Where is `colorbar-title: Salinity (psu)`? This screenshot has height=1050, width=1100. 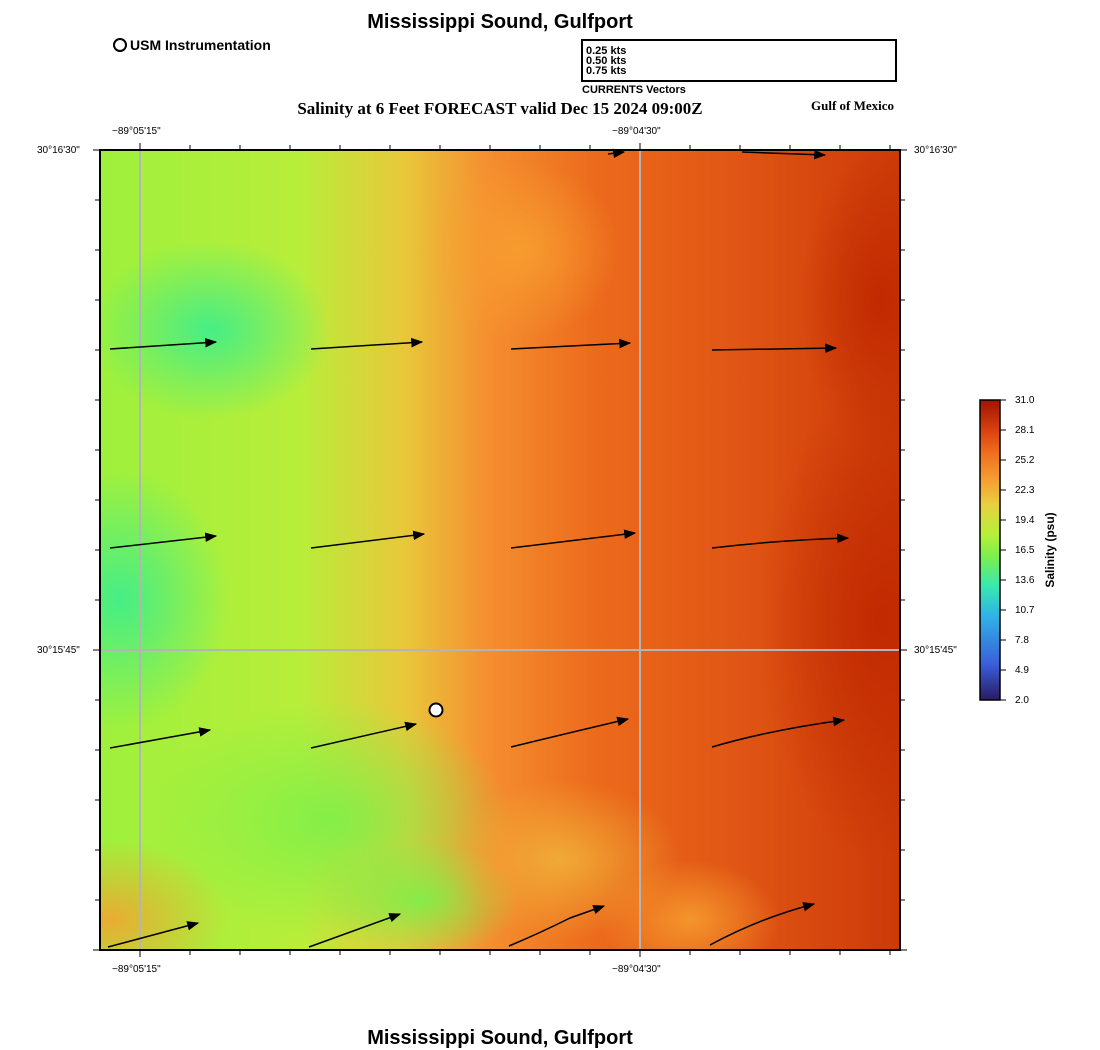
colorbar-title: Salinity (psu) is located at coordinates (1050, 550).